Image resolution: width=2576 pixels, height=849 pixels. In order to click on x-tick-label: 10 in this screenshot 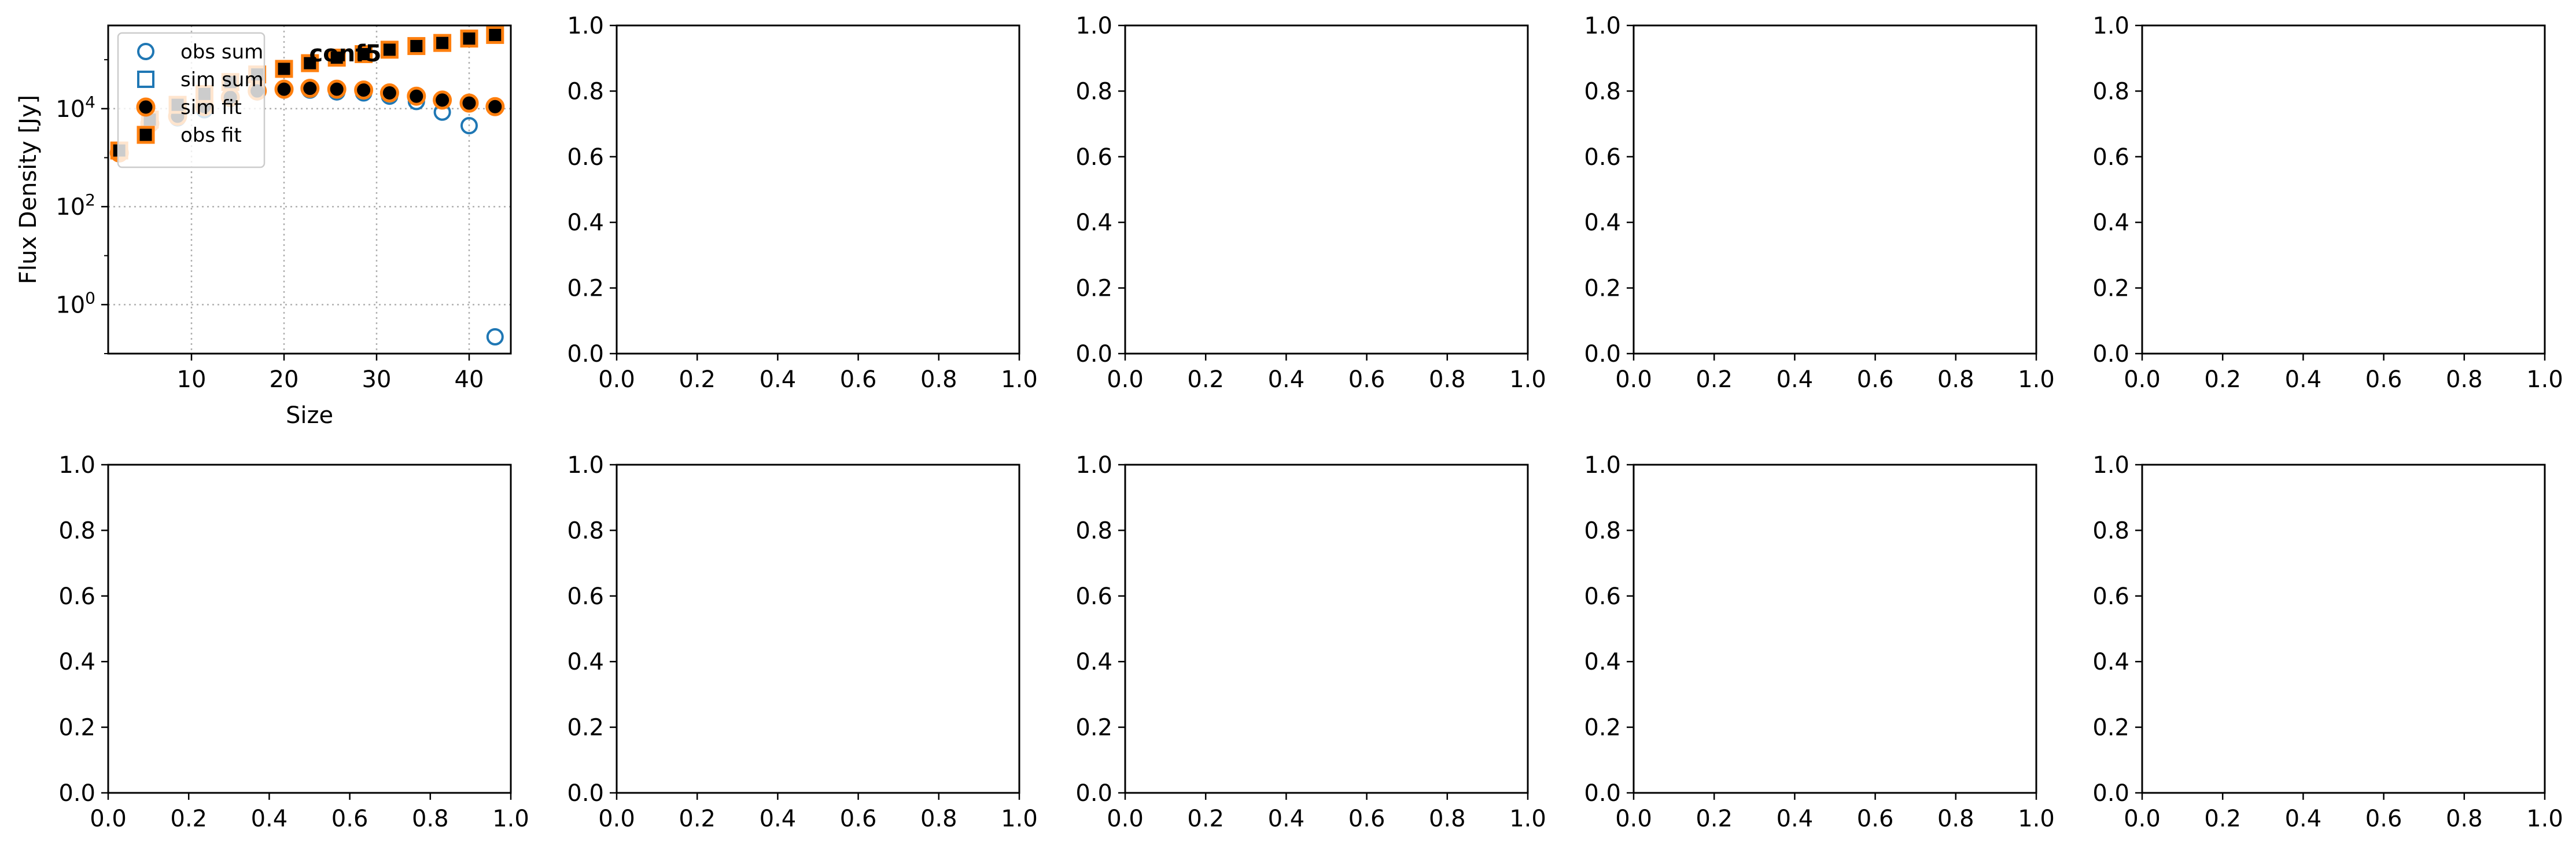, I will do `click(192, 379)`.